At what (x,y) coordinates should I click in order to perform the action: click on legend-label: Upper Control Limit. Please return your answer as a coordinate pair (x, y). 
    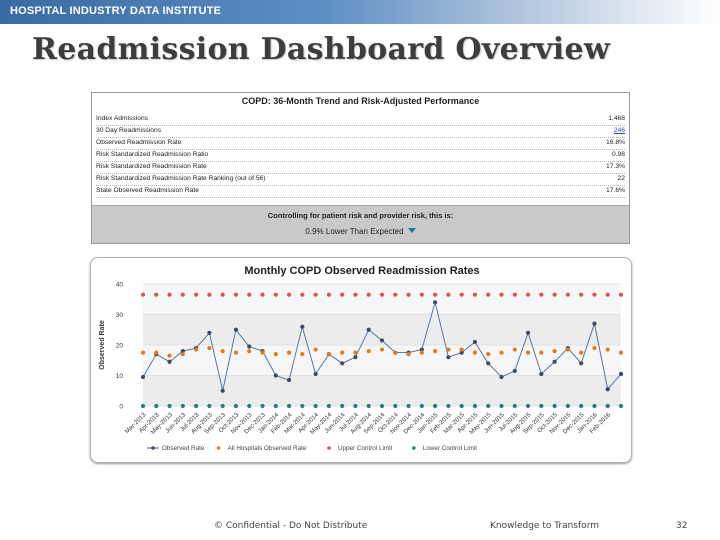
    Looking at the image, I should click on (365, 448).